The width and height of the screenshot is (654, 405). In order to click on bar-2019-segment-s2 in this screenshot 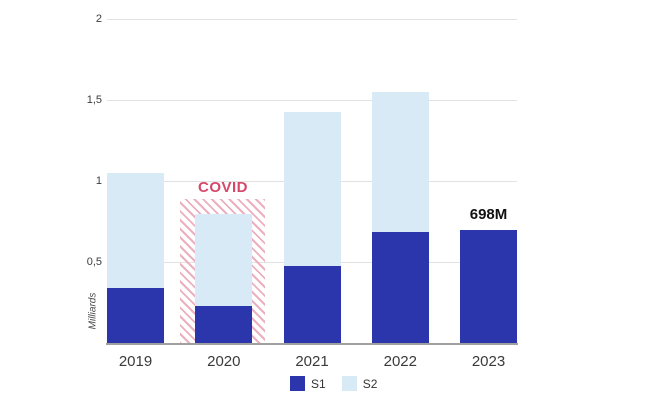, I will do `click(135, 231)`.